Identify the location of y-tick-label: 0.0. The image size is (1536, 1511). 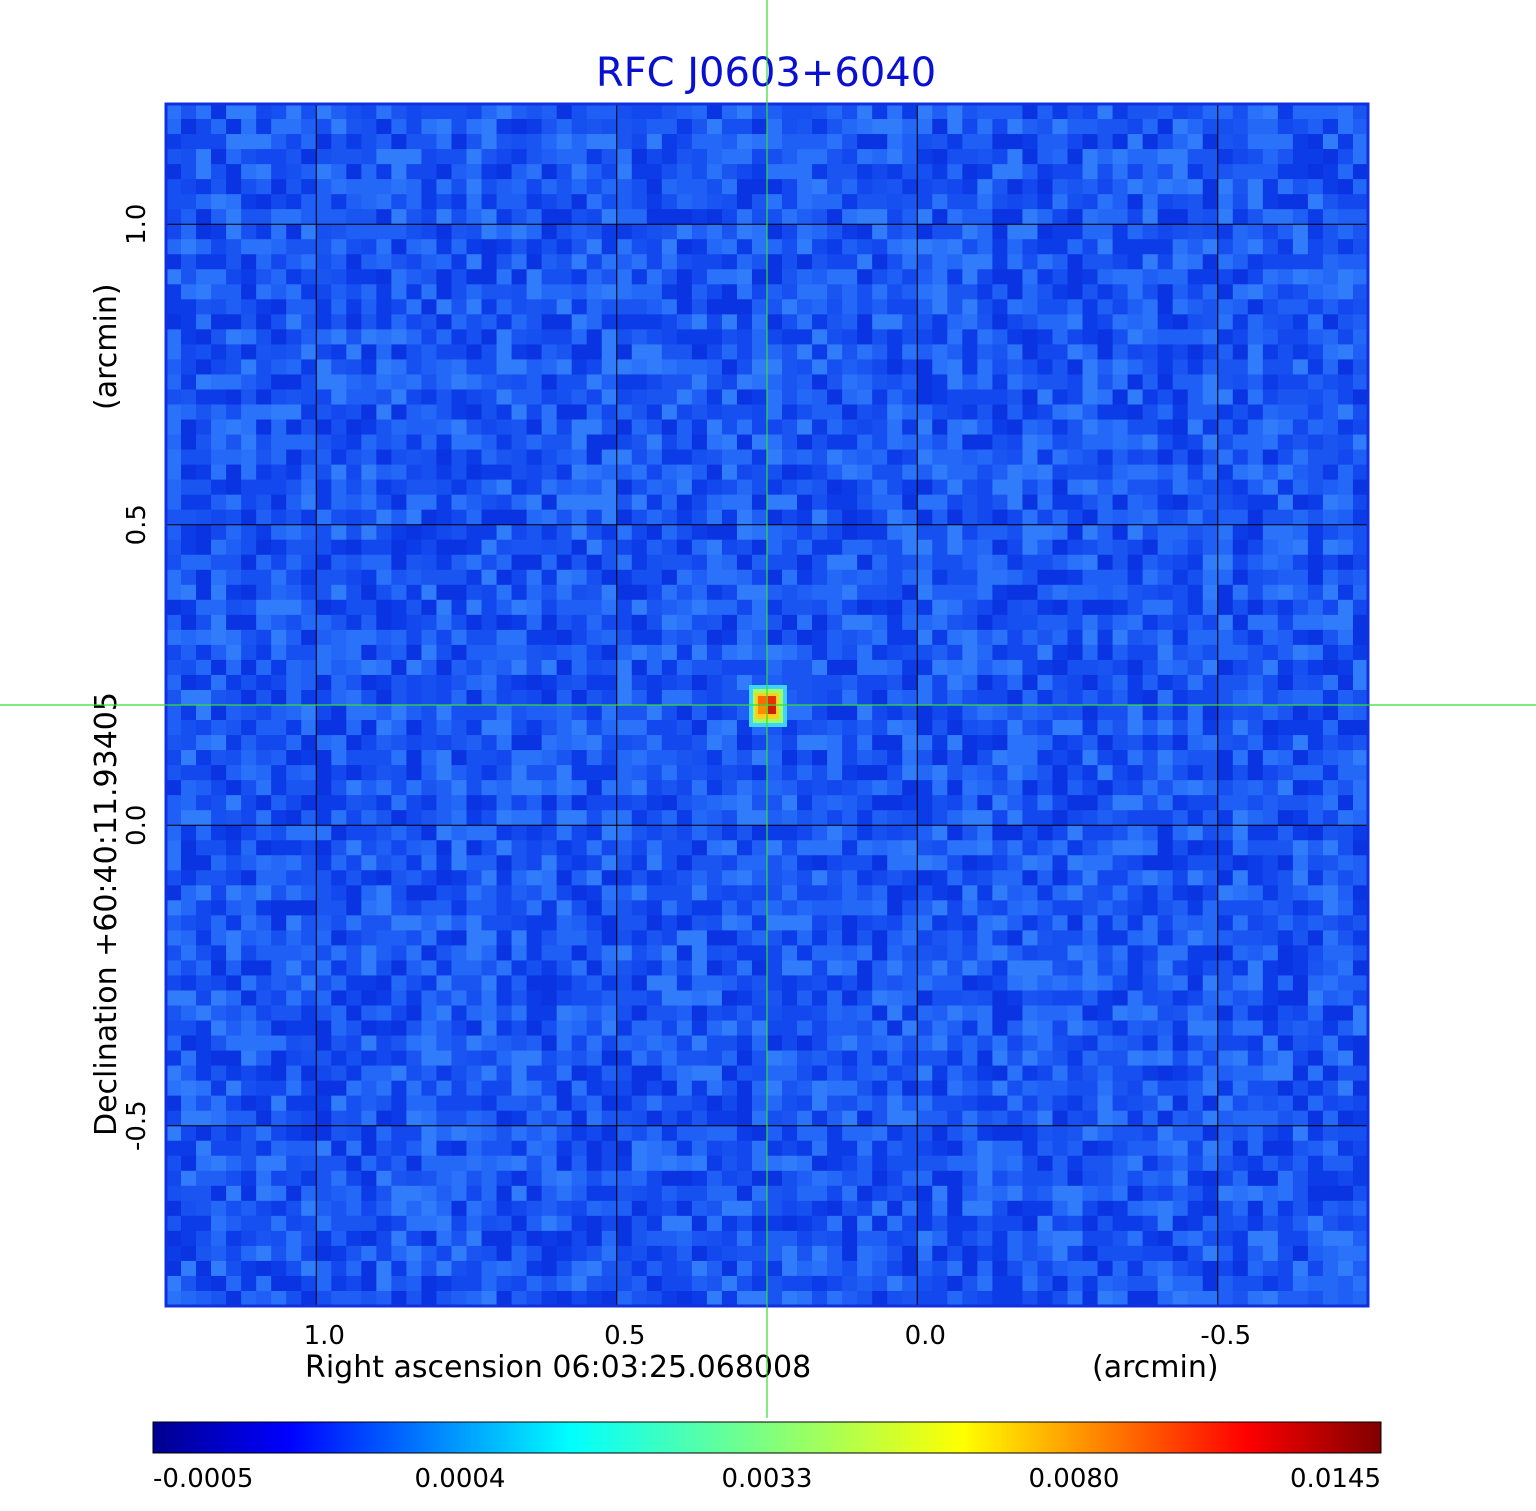
(137, 825).